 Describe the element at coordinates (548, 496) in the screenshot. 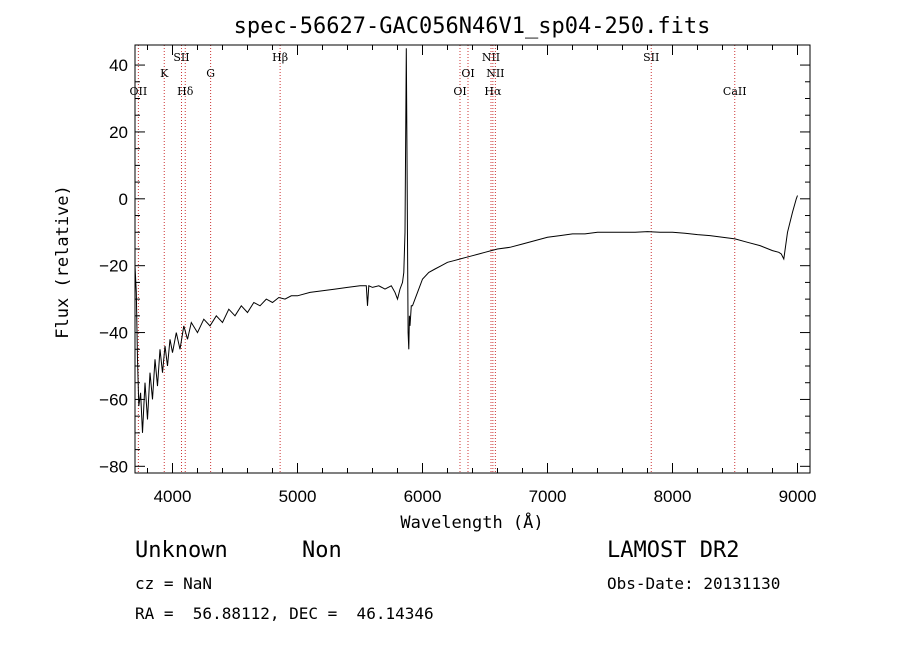

I see `x-tick-label: 7000` at that location.